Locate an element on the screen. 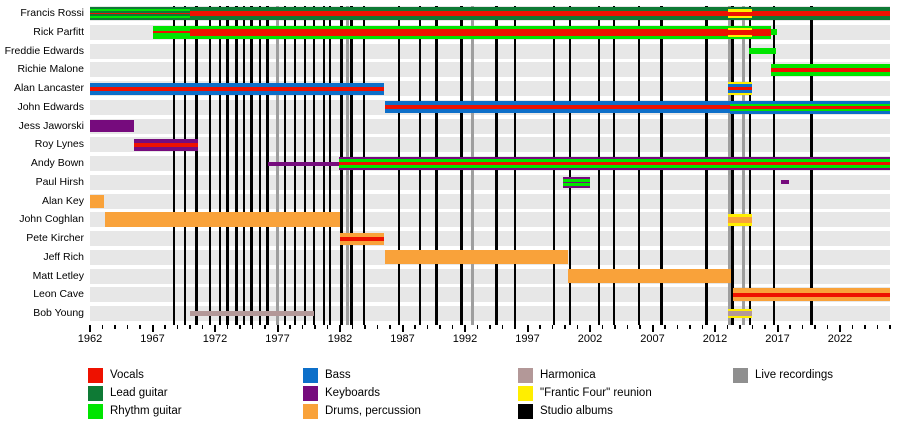 The height and width of the screenshot is (425, 900). legend-swatch-album is located at coordinates (525, 411).